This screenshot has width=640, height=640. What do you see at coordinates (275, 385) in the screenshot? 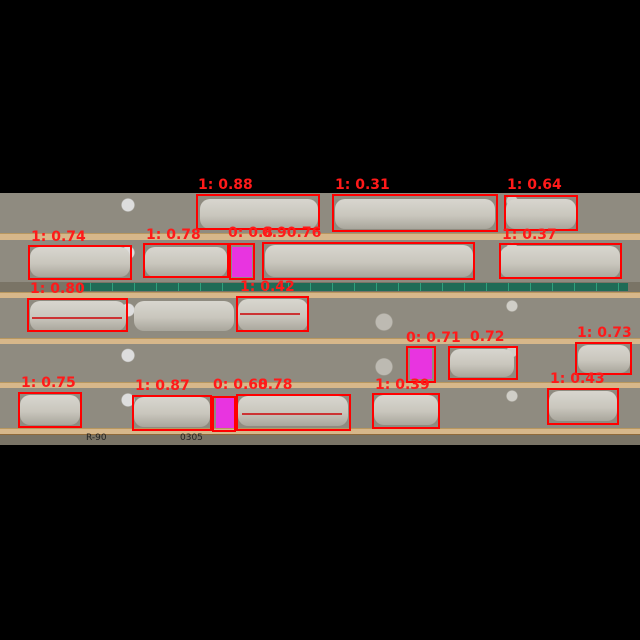
I see `detection-label: 0.78` at bounding box center [275, 385].